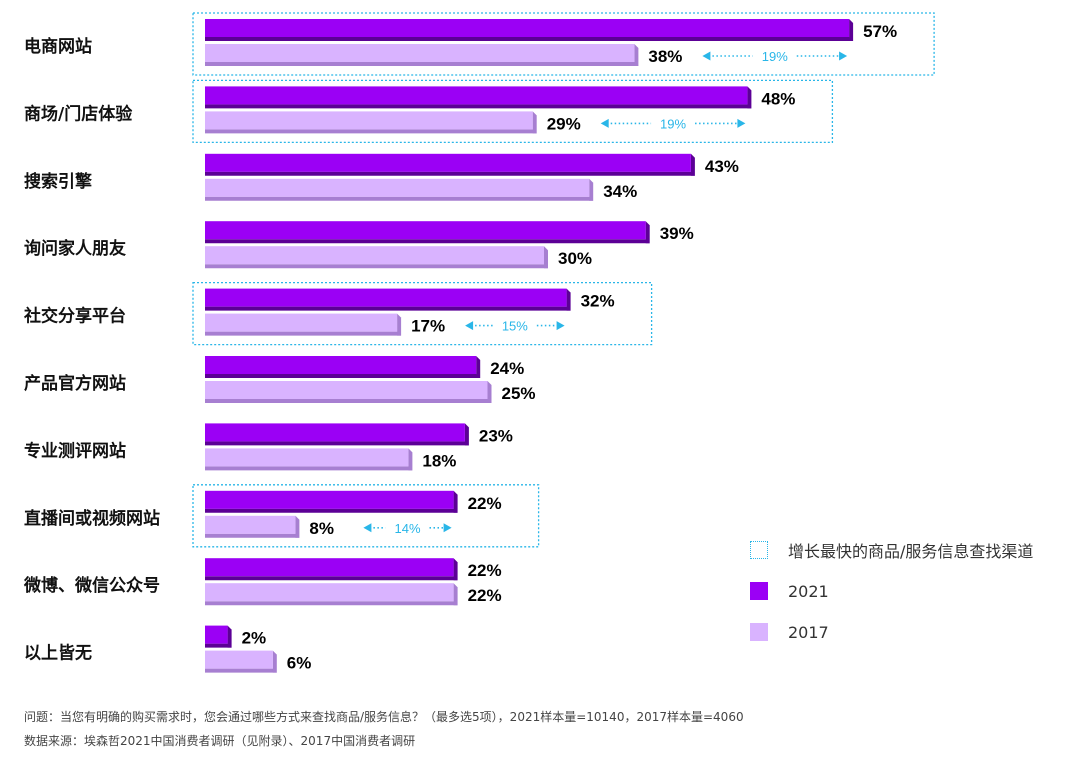  I want to click on category-label: 微博、微信公众号, so click(91, 585).